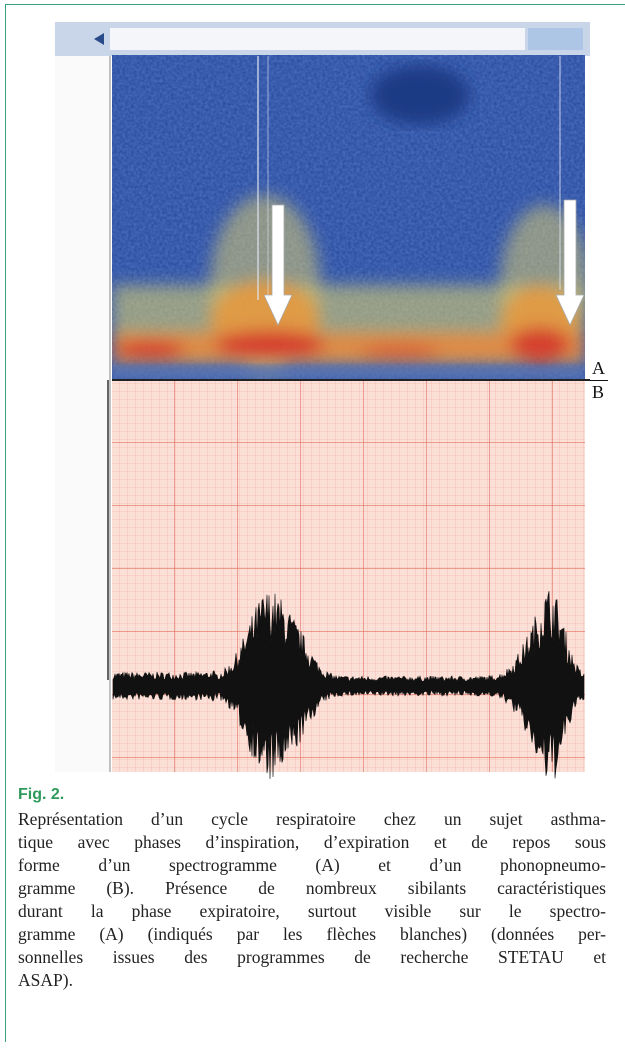 The height and width of the screenshot is (1050, 625). Describe the element at coordinates (555, 39) in the screenshot. I see `toolbar-button` at that location.